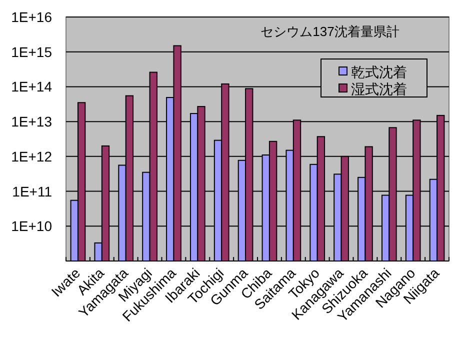  Describe the element at coordinates (31, 122) in the screenshot. I see `y-tick-label: 1E+13` at that location.